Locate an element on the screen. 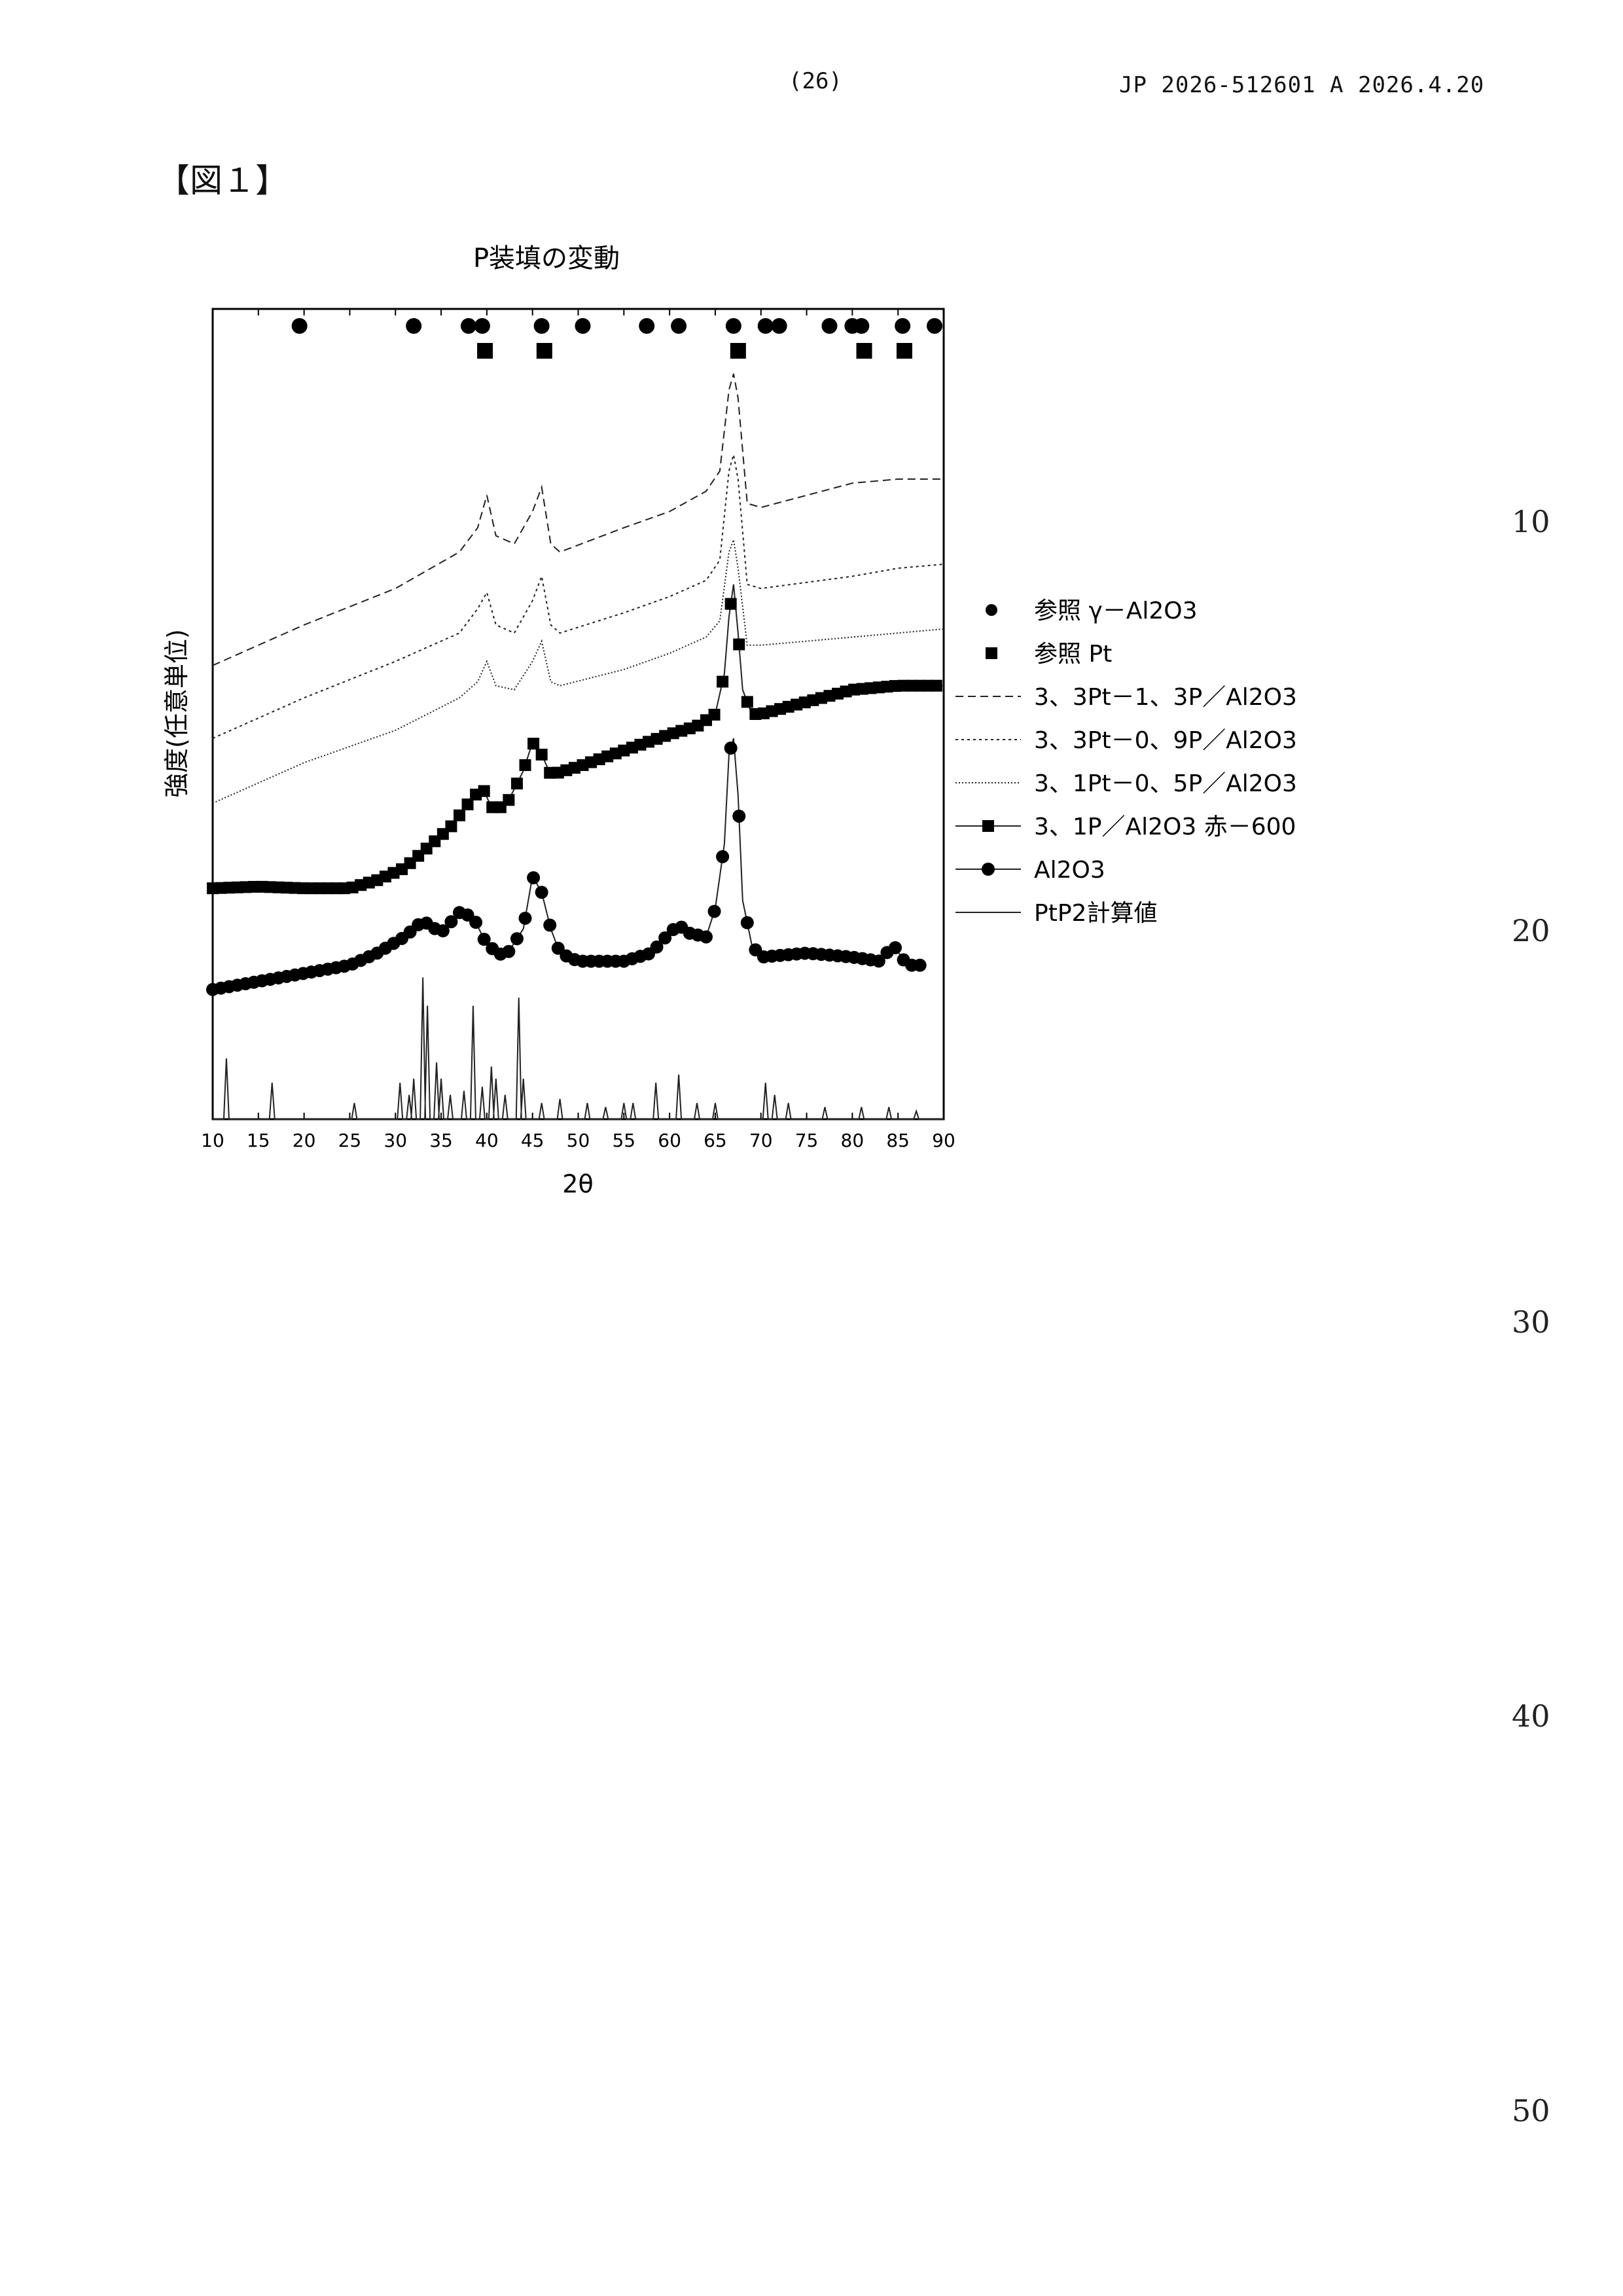  line-number-10: 10 is located at coordinates (1531, 521).